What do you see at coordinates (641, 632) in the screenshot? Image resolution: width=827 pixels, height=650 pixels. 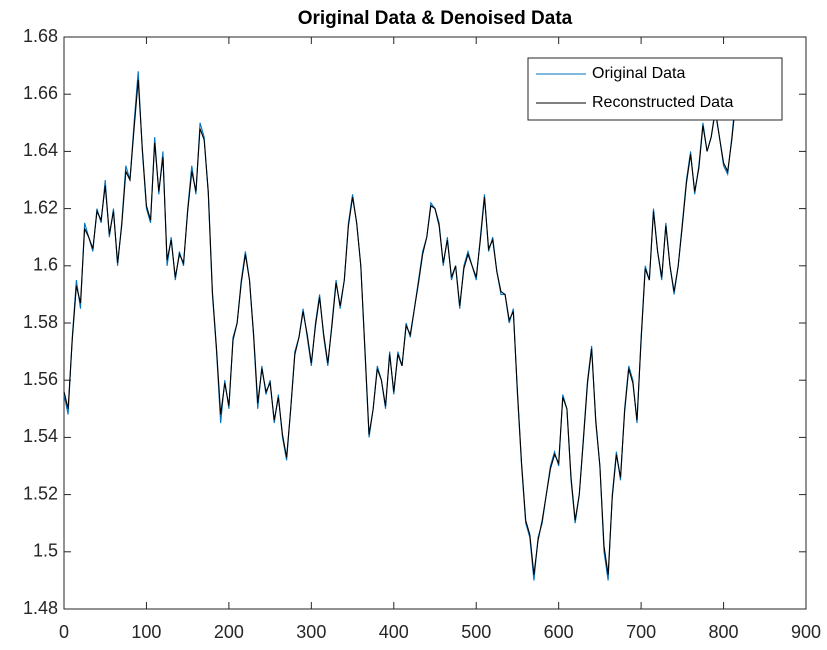 I see `x-tick-label: 700` at bounding box center [641, 632].